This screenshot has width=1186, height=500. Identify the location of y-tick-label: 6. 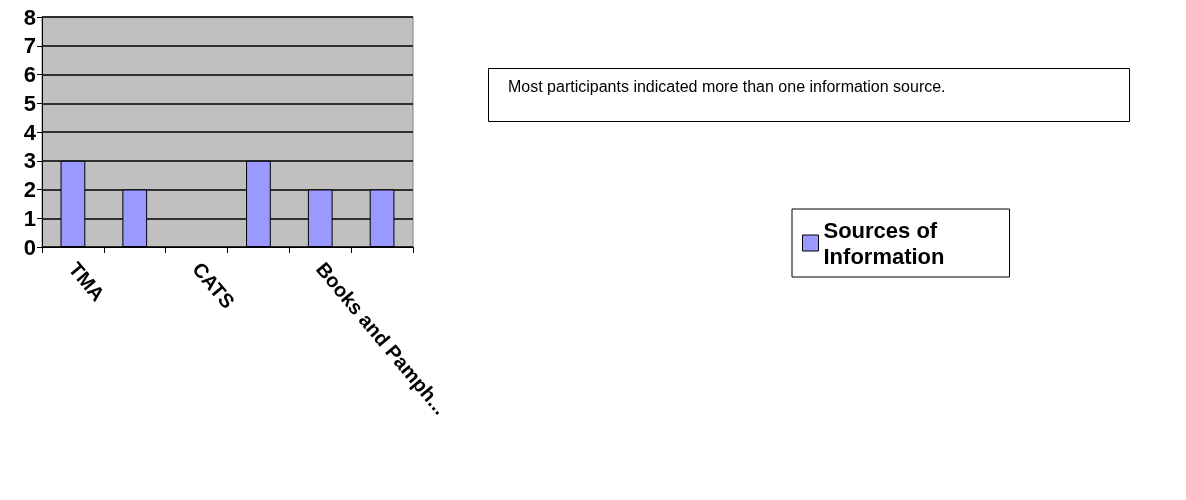
(29, 74).